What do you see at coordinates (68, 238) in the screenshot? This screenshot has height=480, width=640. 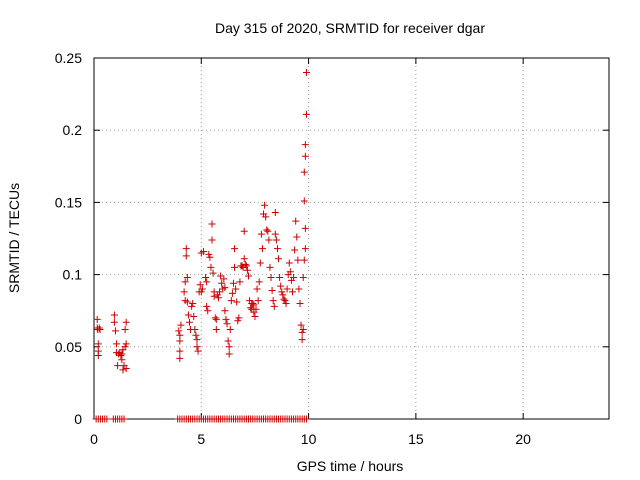 I see `y-tick-labels: 0 0.05 0.1 0.15 0.2 0.25` at bounding box center [68, 238].